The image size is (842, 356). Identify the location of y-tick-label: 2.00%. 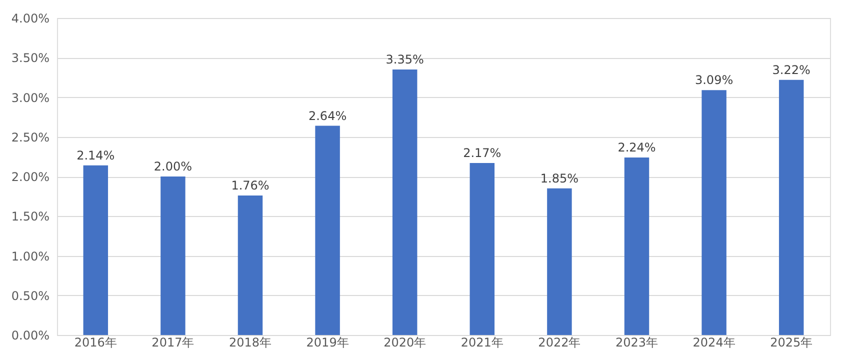
(30, 177).